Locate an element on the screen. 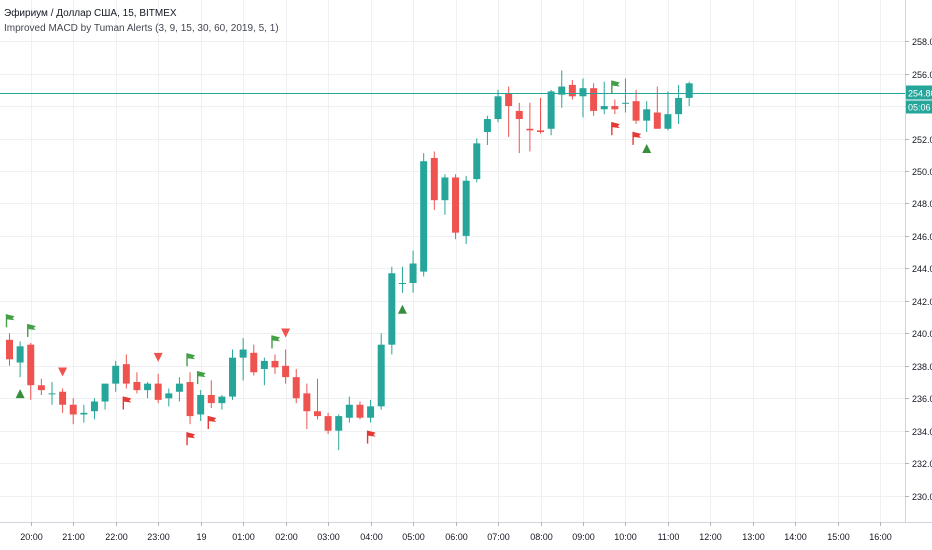 This screenshot has height=550, width=932. price-tick-label: 236.00 is located at coordinates (922, 399).